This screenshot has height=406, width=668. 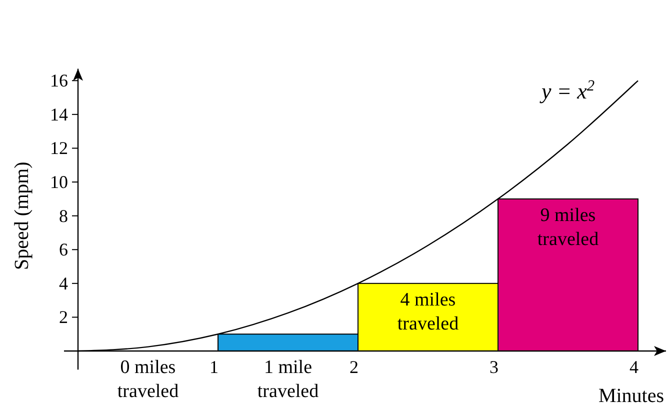 What do you see at coordinates (148, 379) in the screenshot?
I see `annotation: 0 miles traveled` at bounding box center [148, 379].